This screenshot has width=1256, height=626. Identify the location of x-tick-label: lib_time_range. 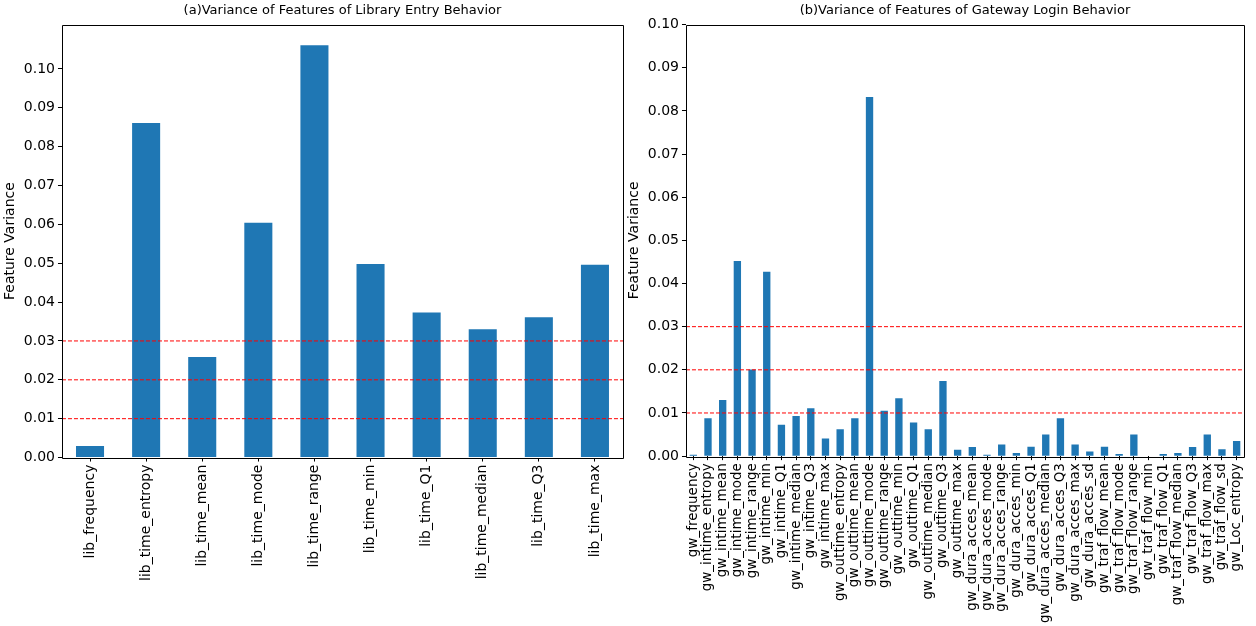
(313, 516).